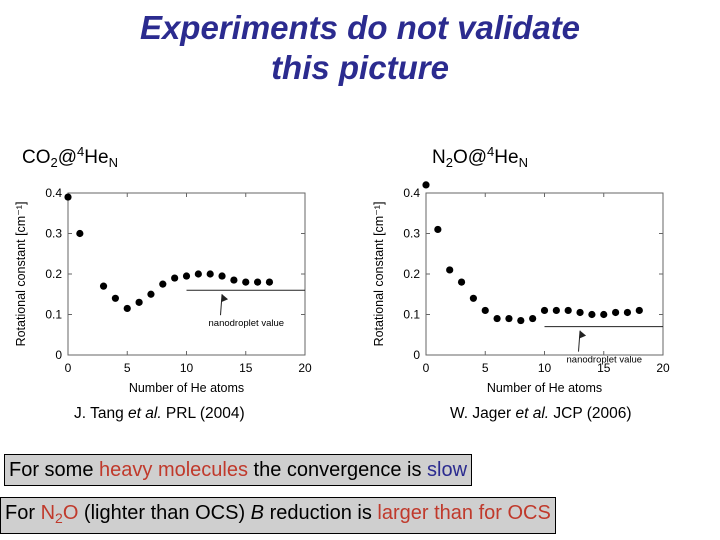 Image resolution: width=720 pixels, height=540 pixels. Describe the element at coordinates (480, 157) in the screenshot. I see `n2o-plot-label: N2O@4HeN` at that location.